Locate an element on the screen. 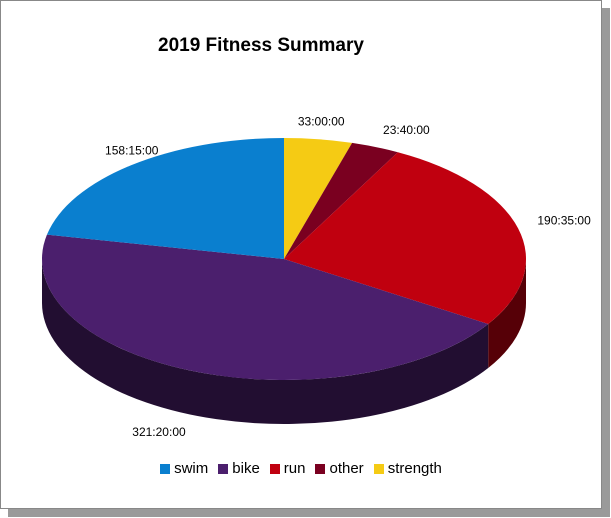 This screenshot has height=518, width=611. legend-item-other: other is located at coordinates (339, 468).